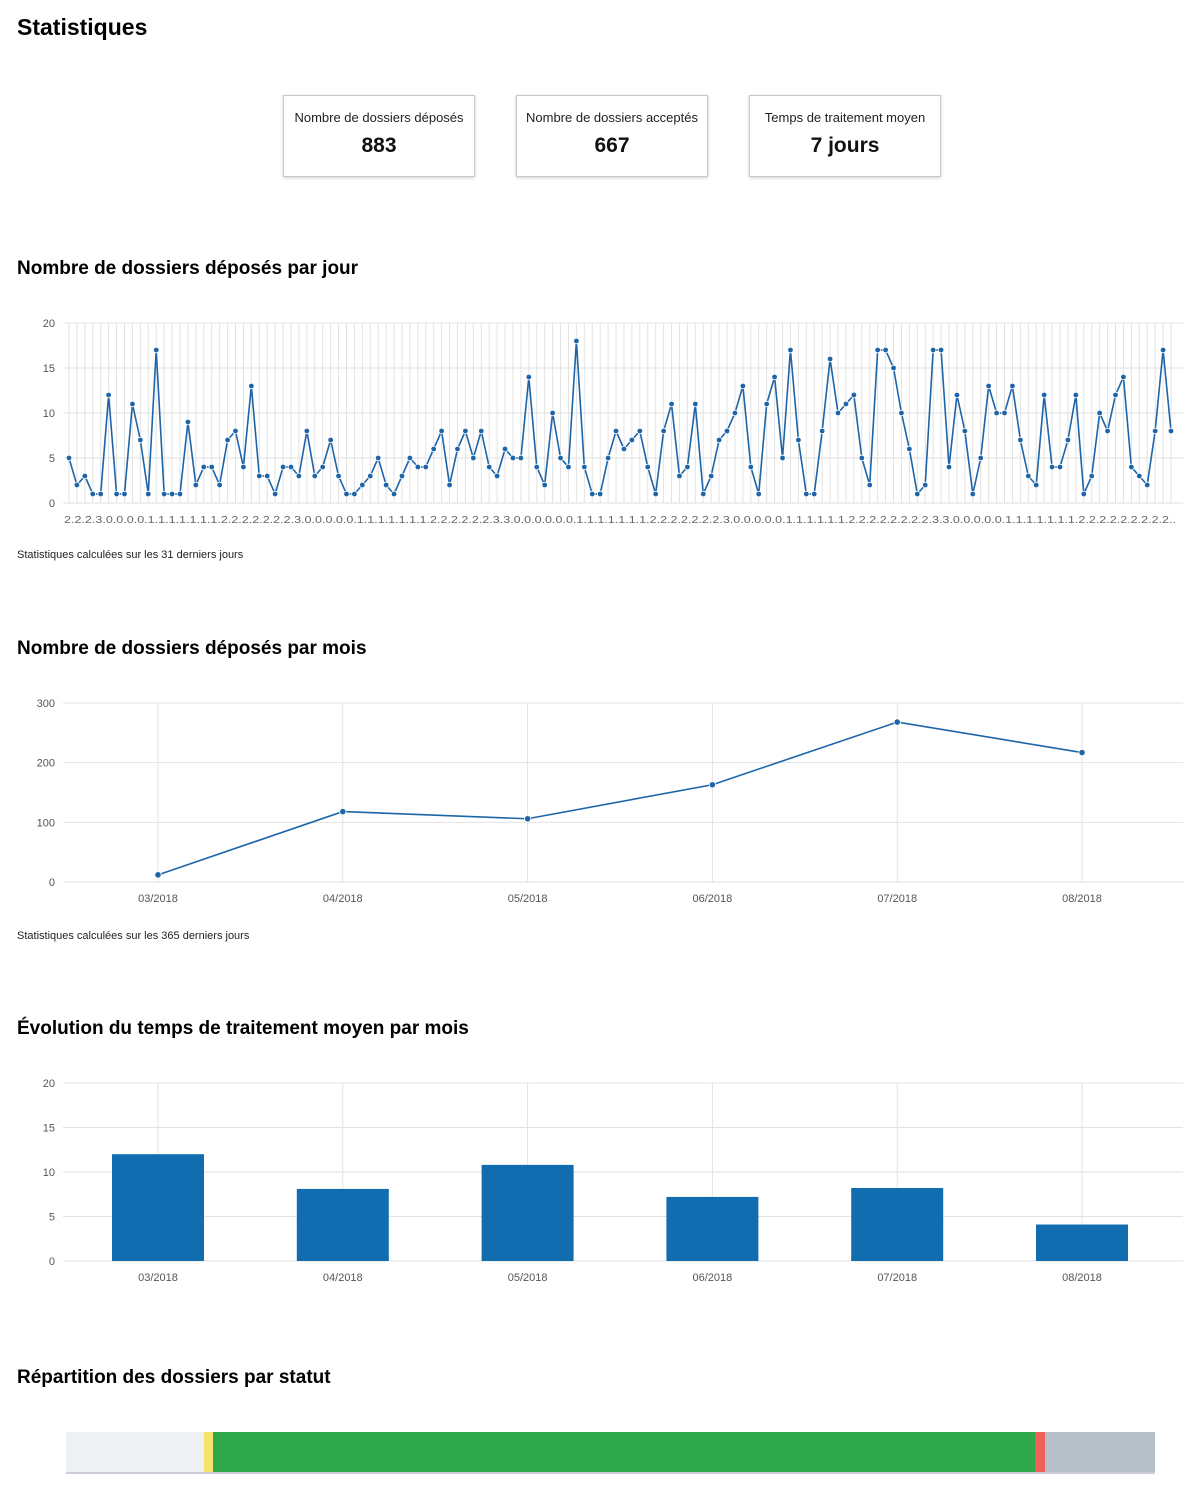 The height and width of the screenshot is (1500, 1200). Describe the element at coordinates (620, 798) in the screenshot. I see `monthly-series-line` at that location.